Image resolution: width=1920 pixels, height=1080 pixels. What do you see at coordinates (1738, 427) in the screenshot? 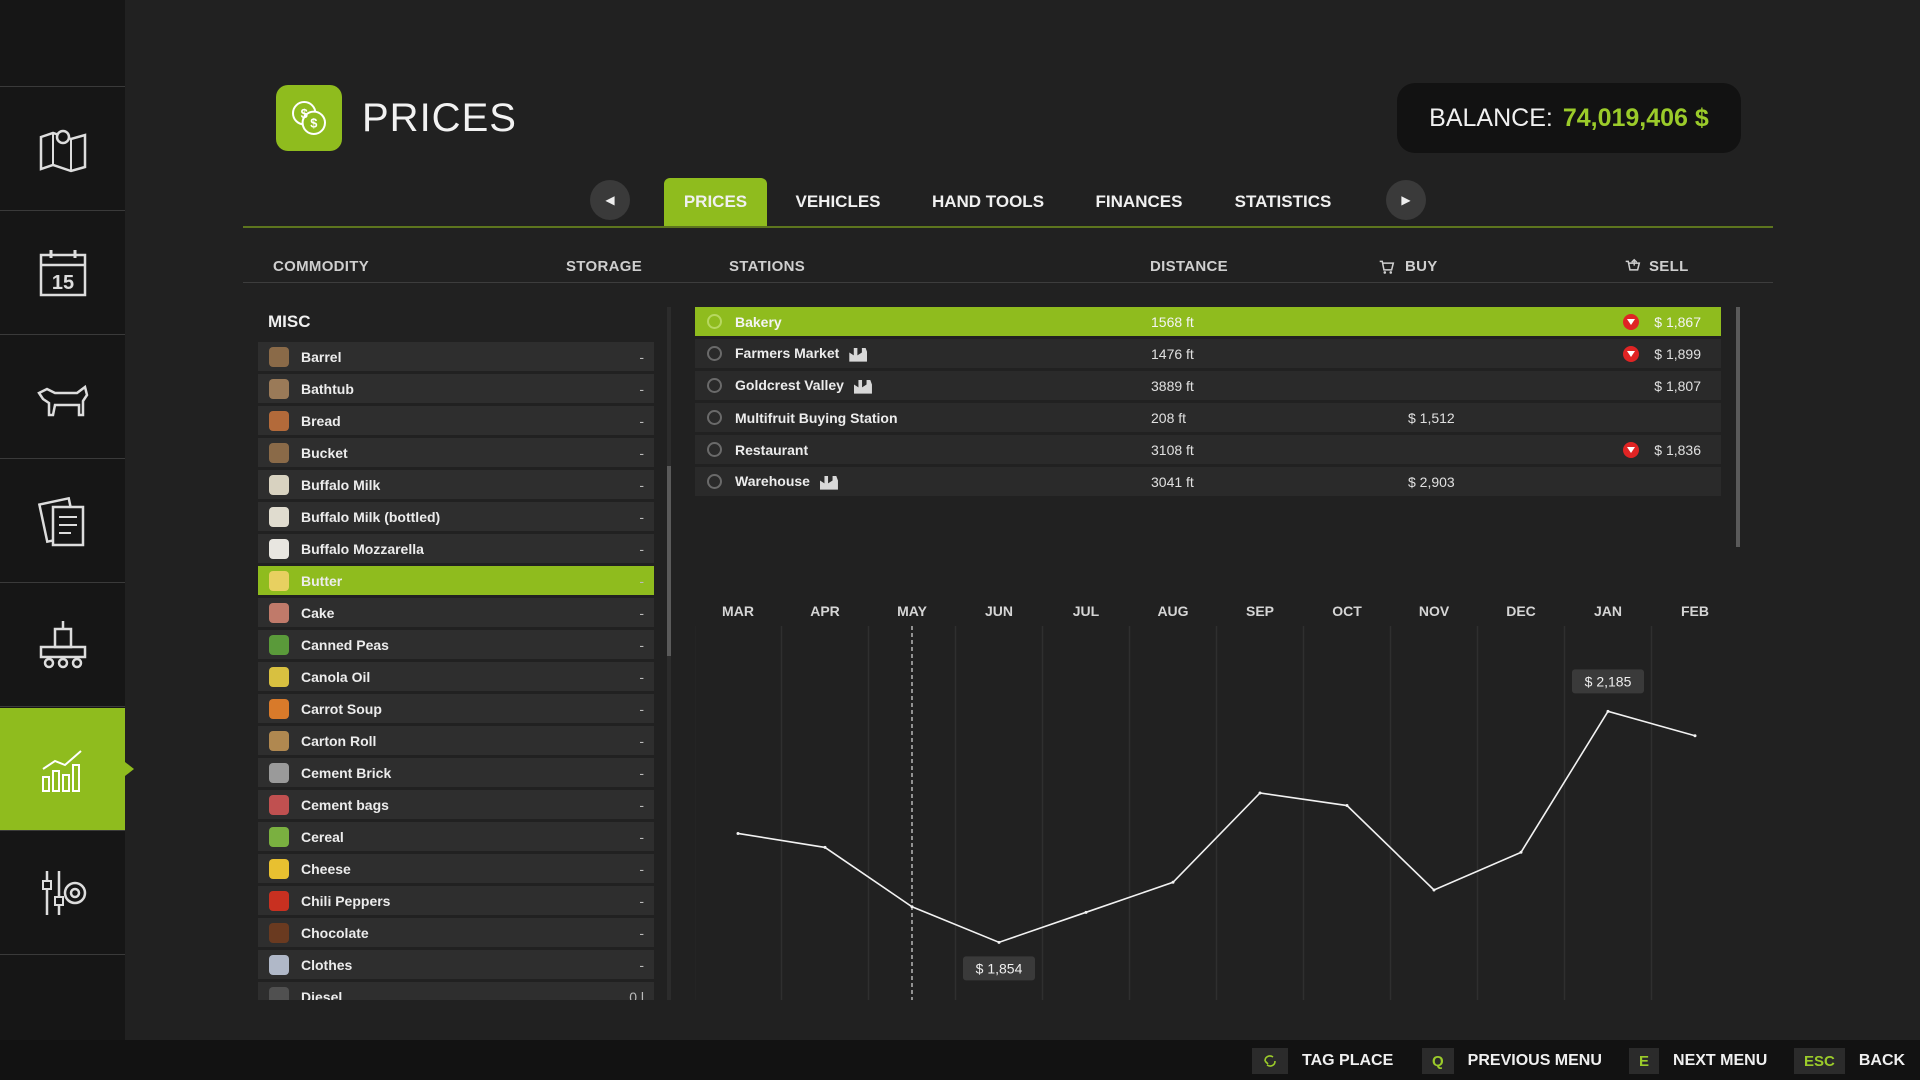
I see `stations-scrollbar` at bounding box center [1738, 427].